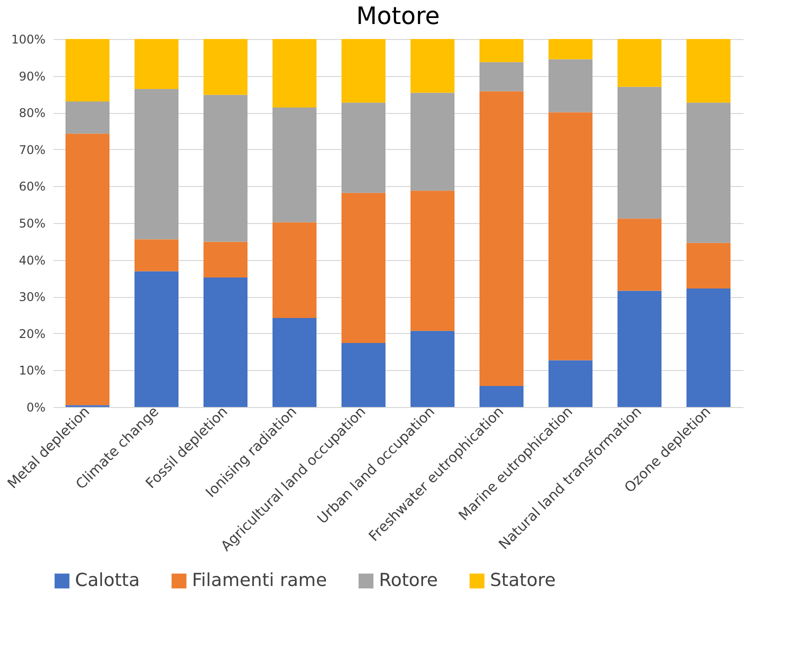  Describe the element at coordinates (28, 39) in the screenshot. I see `y-tick-label: 100%` at that location.